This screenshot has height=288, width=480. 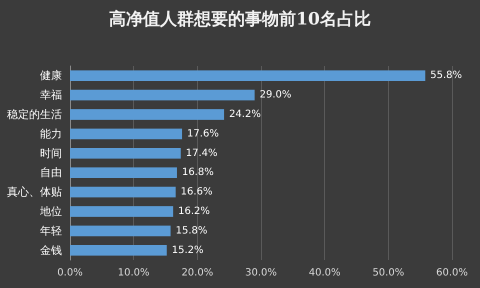 What do you see at coordinates (51, 133) in the screenshot?
I see `y-tick-label: 能力` at bounding box center [51, 133].